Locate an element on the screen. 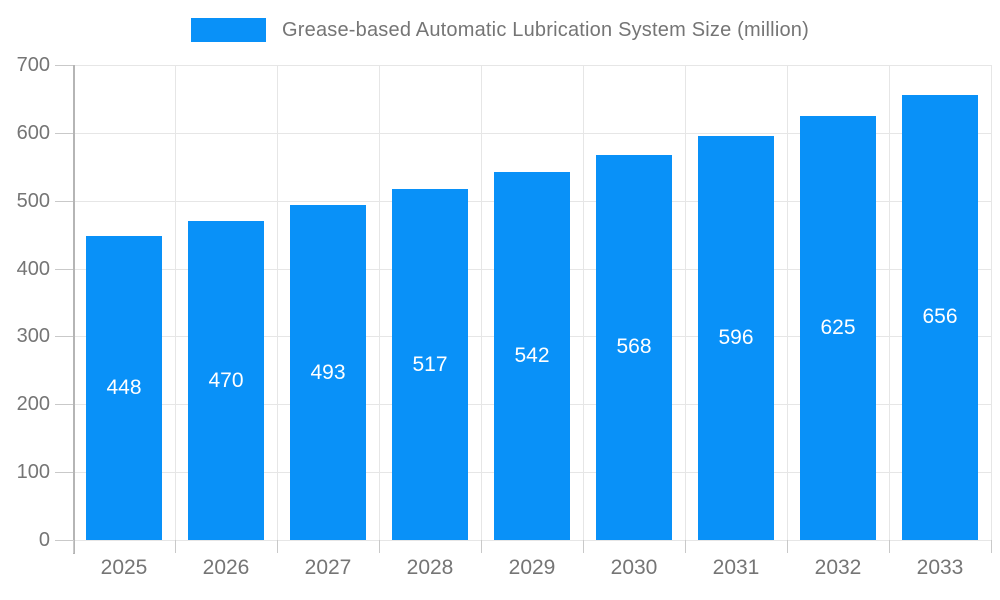 The width and height of the screenshot is (1000, 600). bar-value-label: 542 is located at coordinates (532, 356).